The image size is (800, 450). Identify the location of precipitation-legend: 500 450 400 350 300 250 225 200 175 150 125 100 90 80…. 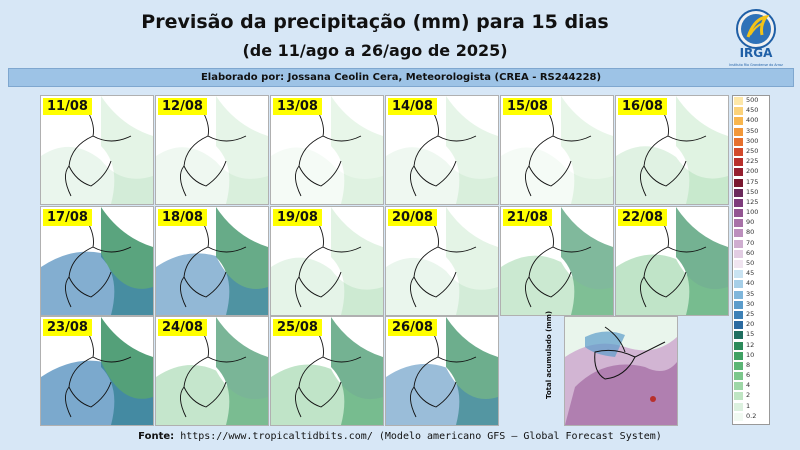
(751, 260).